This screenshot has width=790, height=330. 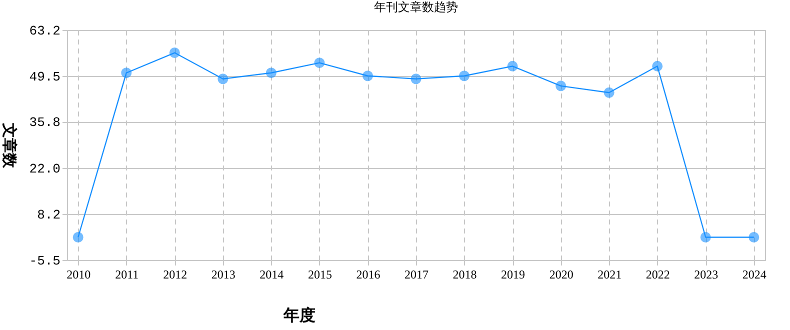 What do you see at coordinates (513, 275) in the screenshot?
I see `x-tick-label: 2019` at bounding box center [513, 275].